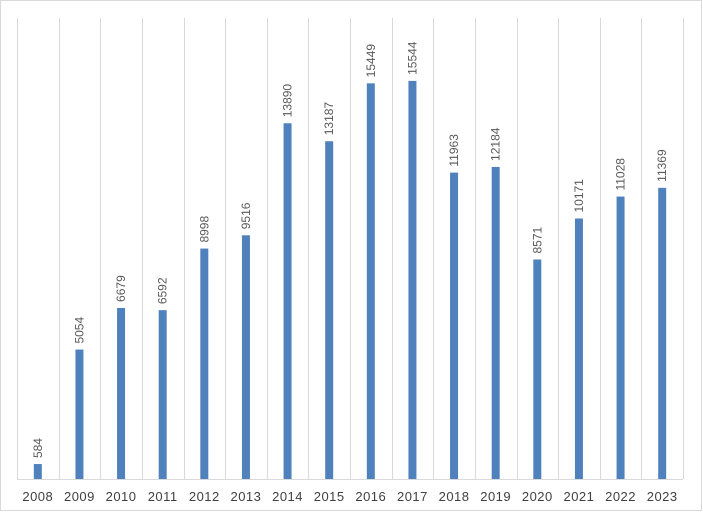  What do you see at coordinates (495, 496) in the screenshot?
I see `x-tick-label-2019: 2019` at bounding box center [495, 496].